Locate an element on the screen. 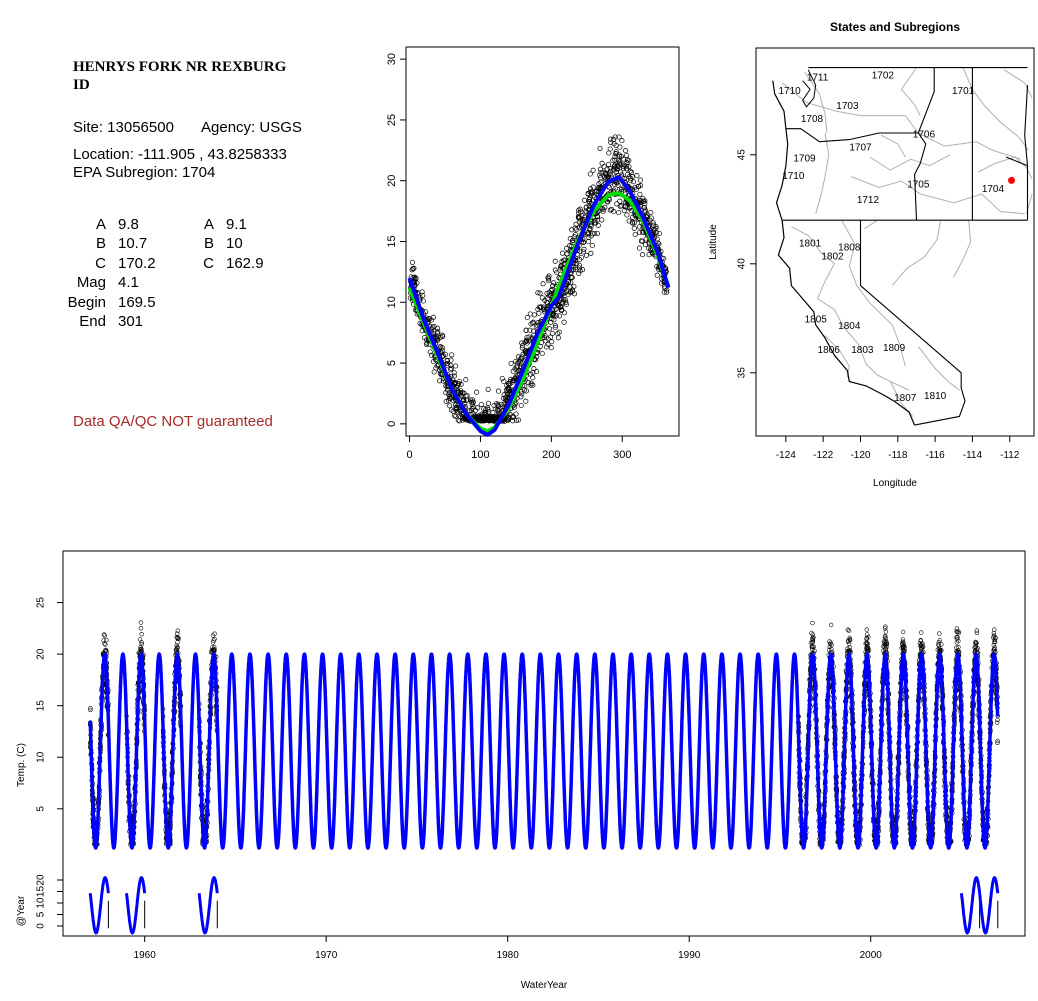 This screenshot has height=1001, width=1038. param-label: C is located at coordinates (208, 263).